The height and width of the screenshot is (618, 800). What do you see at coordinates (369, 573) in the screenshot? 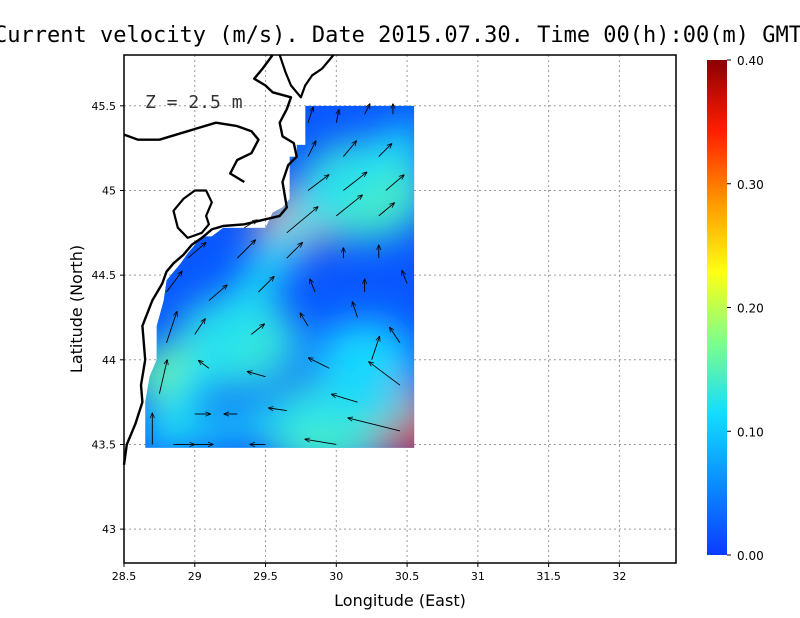
I see `x-axis-ticks: 28.5 29 29.5 30 30.5 31 31.5 32` at bounding box center [369, 573].